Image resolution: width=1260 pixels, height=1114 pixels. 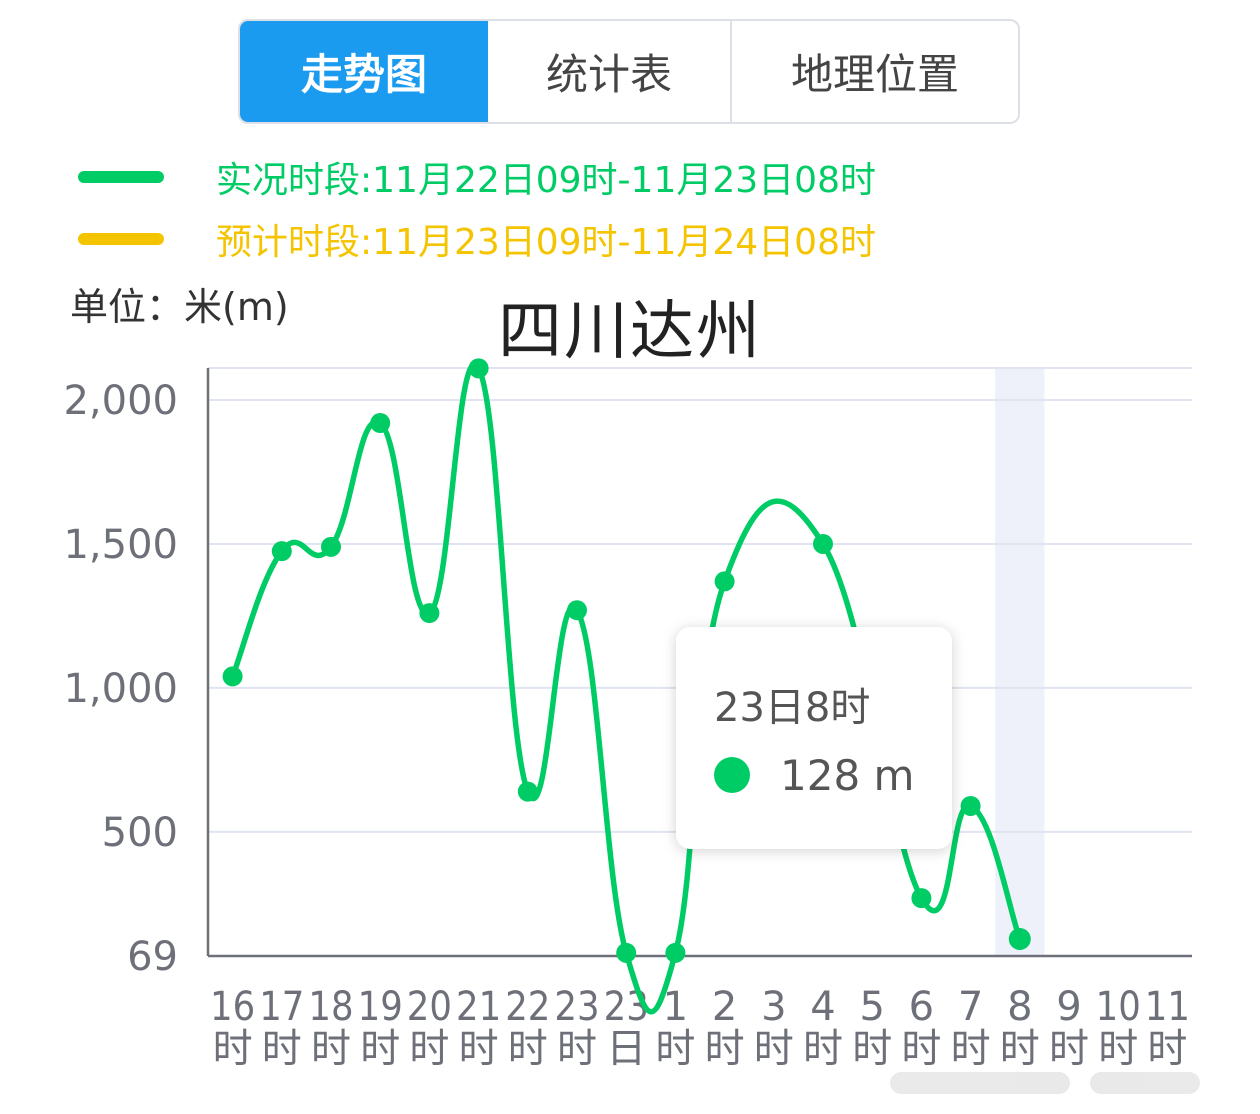 I want to click on tab-trend-chart: 走势图, so click(x=364, y=71).